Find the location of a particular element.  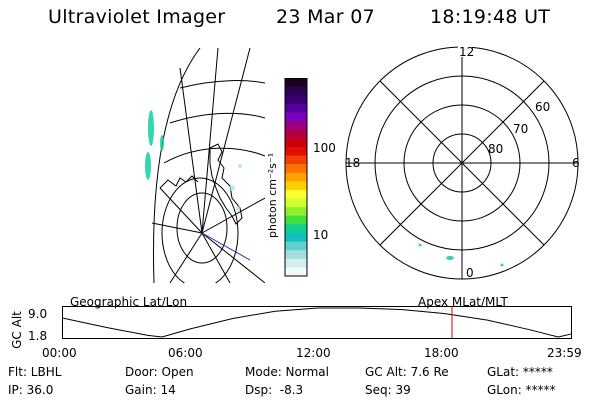

satellite-track is located at coordinates (226, 246).